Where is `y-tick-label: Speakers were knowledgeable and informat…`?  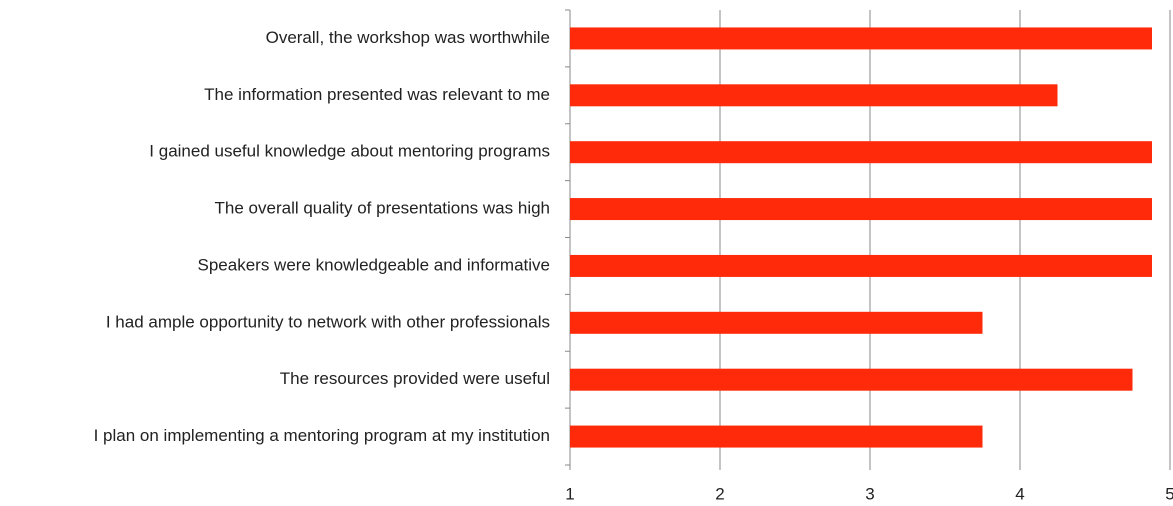
y-tick-label: Speakers were knowledgeable and informat… is located at coordinates (374, 264).